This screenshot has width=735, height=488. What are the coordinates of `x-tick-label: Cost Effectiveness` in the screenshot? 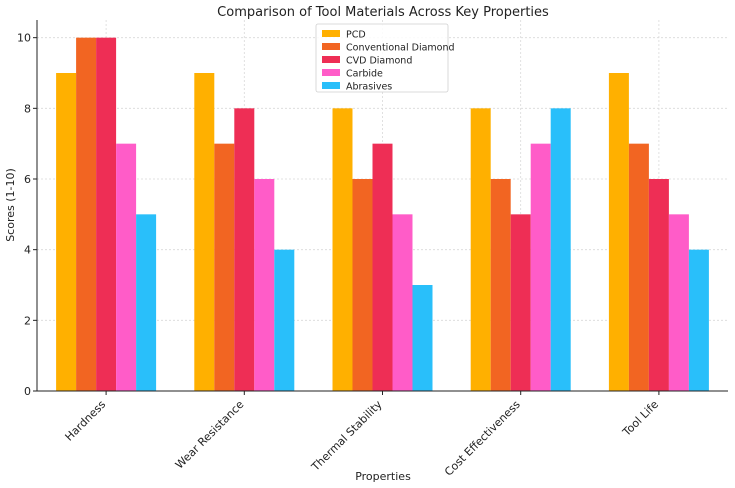 It's located at (482, 438).